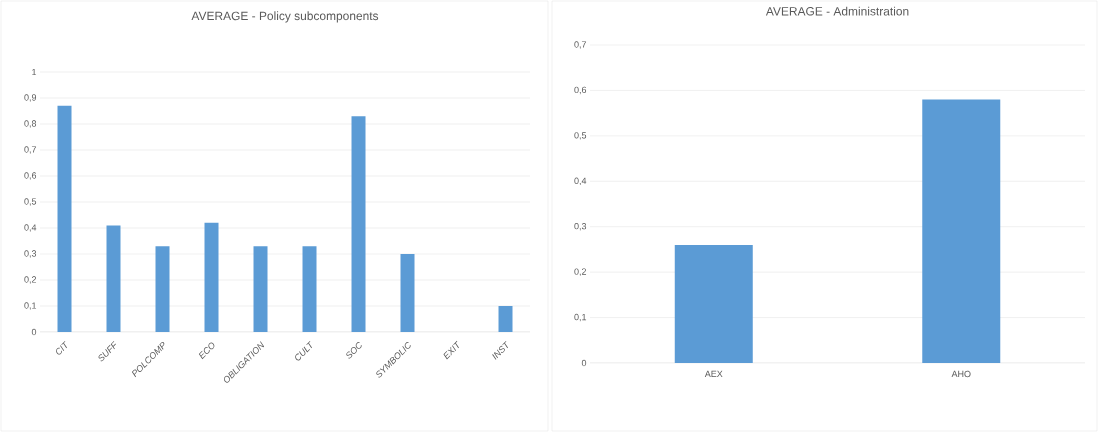 This screenshot has width=1099, height=432. Describe the element at coordinates (30, 124) in the screenshot. I see `y-tick-label: 0,8` at that location.